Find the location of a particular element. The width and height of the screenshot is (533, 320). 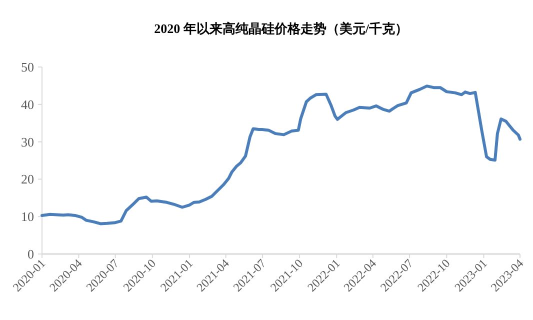

y-tick-label: 0 is located at coordinates (31, 254).